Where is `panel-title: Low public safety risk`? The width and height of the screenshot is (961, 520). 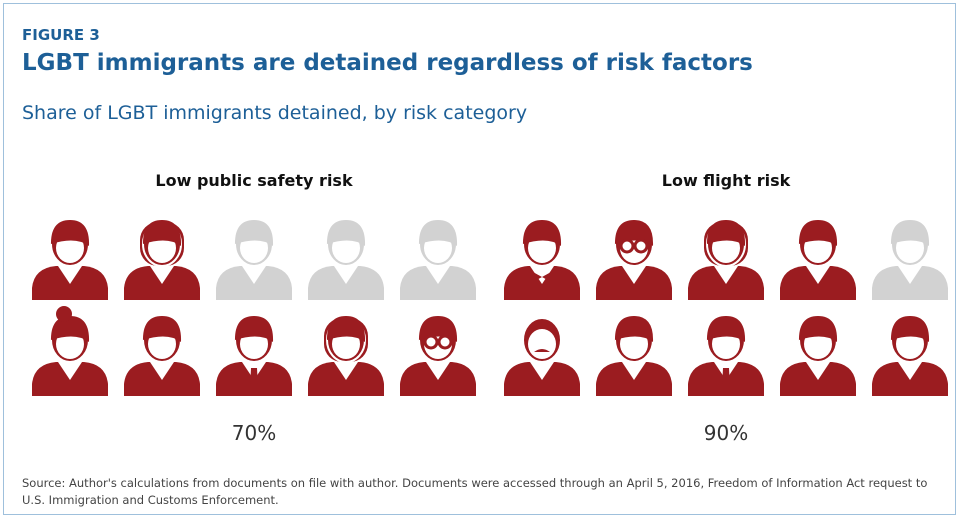 panel-title: Low public safety risk is located at coordinates (254, 180).